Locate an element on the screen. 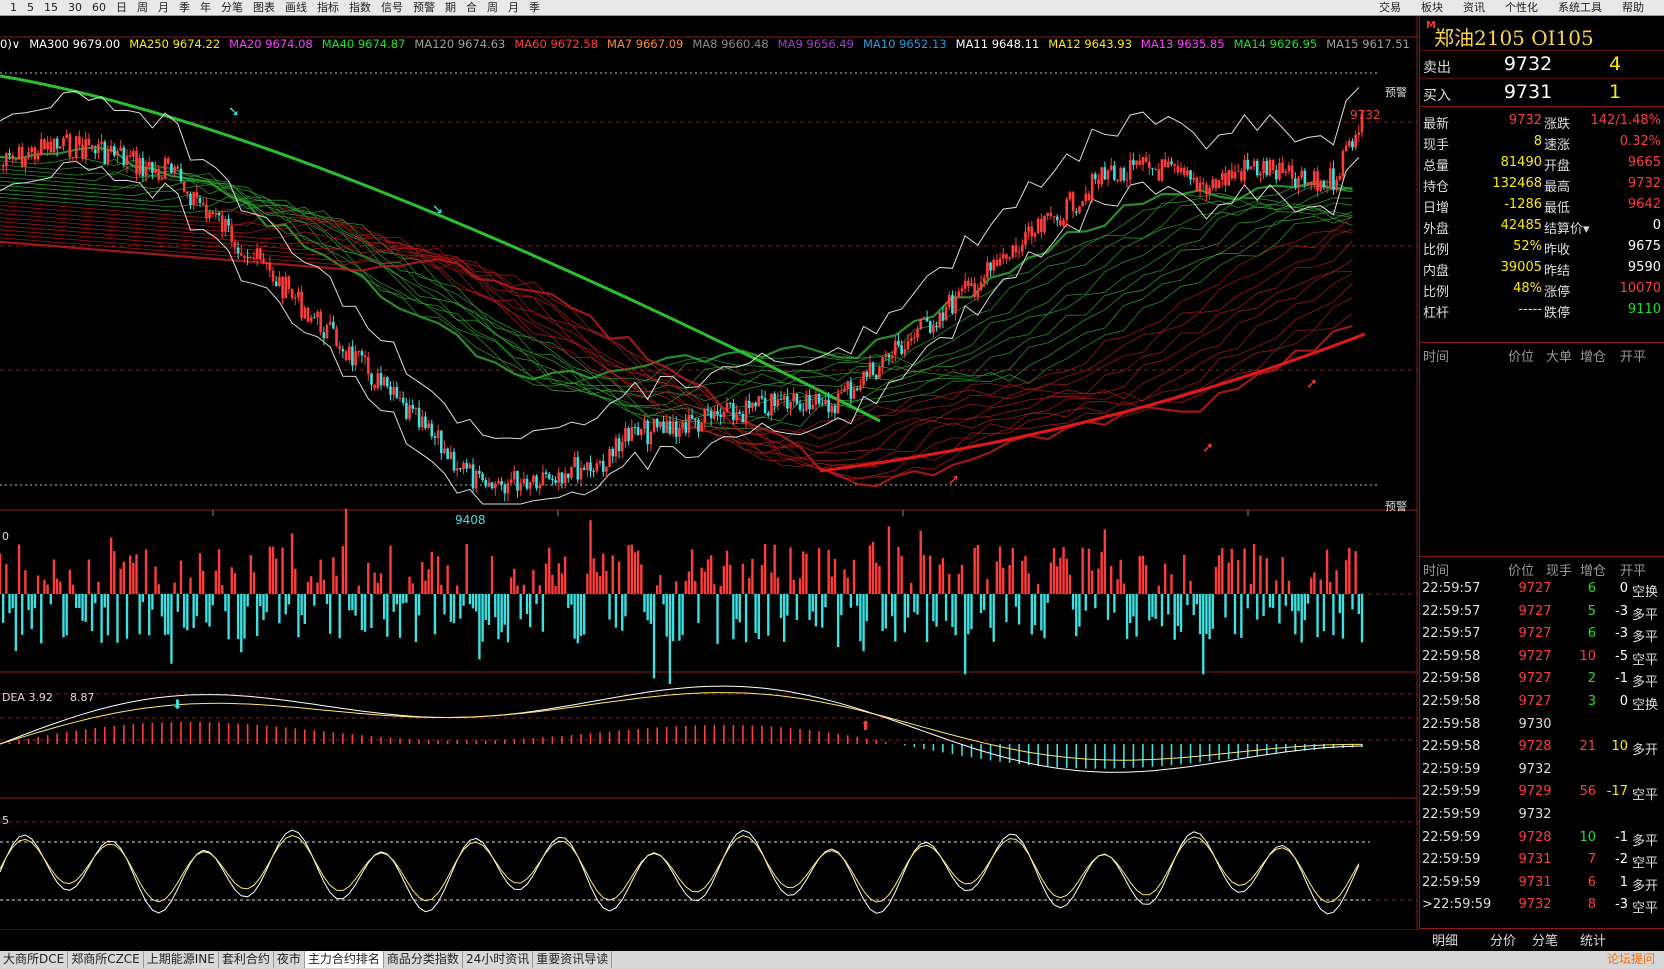 Image resolution: width=1664 pixels, height=969 pixels. toolbar-item: 5 is located at coordinates (30, 7).